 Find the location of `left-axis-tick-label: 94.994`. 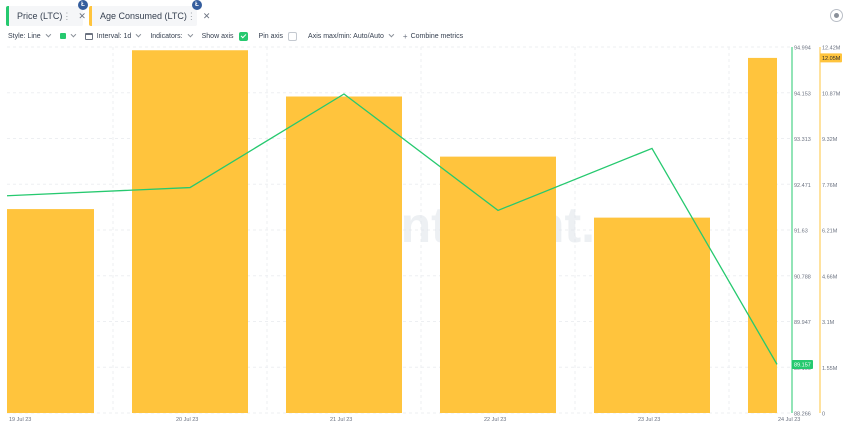

left-axis-tick-label: 94.994 is located at coordinates (802, 49).